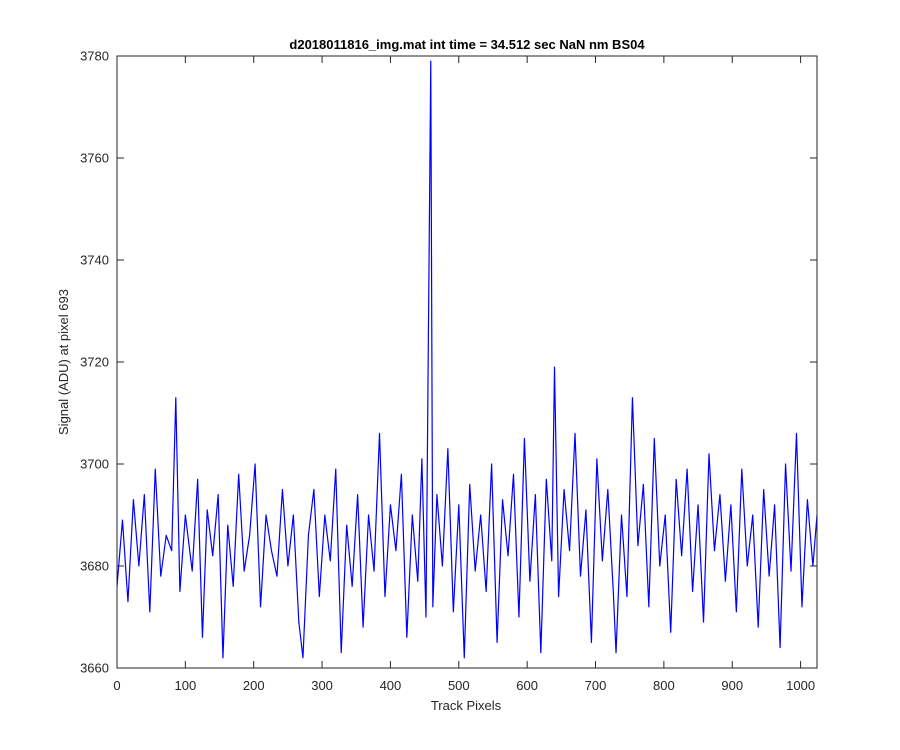 This screenshot has height=750, width=900. Describe the element at coordinates (94, 464) in the screenshot. I see `y-tick-label: 3700` at that location.